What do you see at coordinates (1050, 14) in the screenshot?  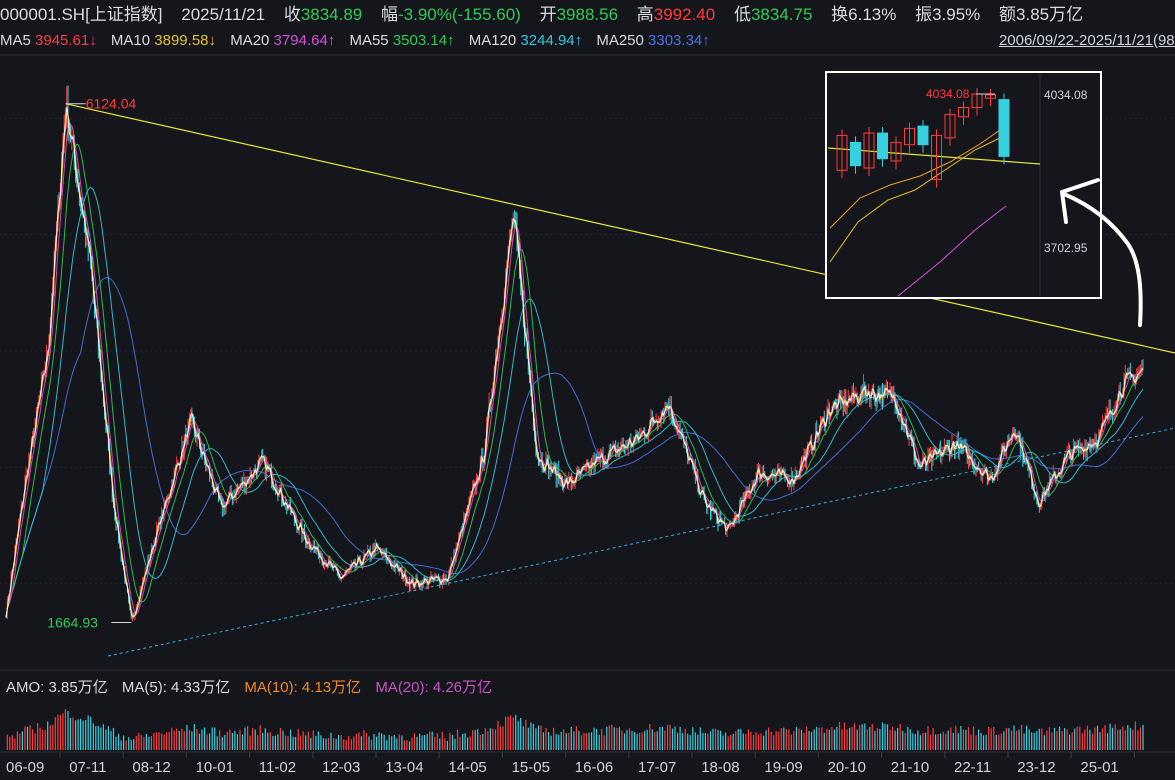 I see `amount-value: 3.85万亿` at bounding box center [1050, 14].